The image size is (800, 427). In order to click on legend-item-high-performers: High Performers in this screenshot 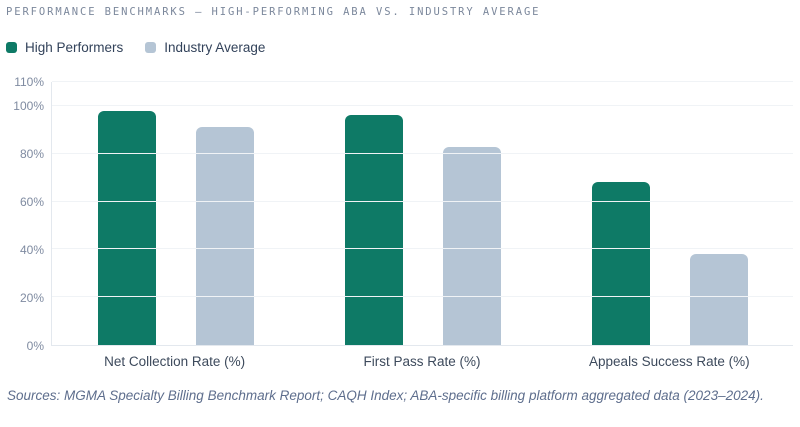, I will do `click(64, 47)`.